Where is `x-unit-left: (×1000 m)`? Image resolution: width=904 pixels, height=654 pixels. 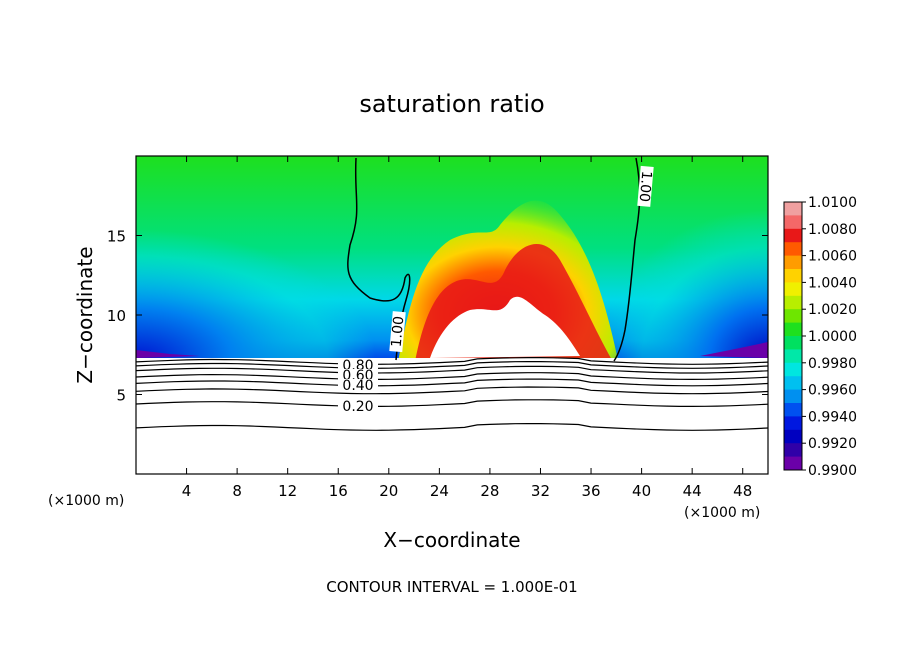
x-unit-left: (×1000 m) is located at coordinates (86, 501).